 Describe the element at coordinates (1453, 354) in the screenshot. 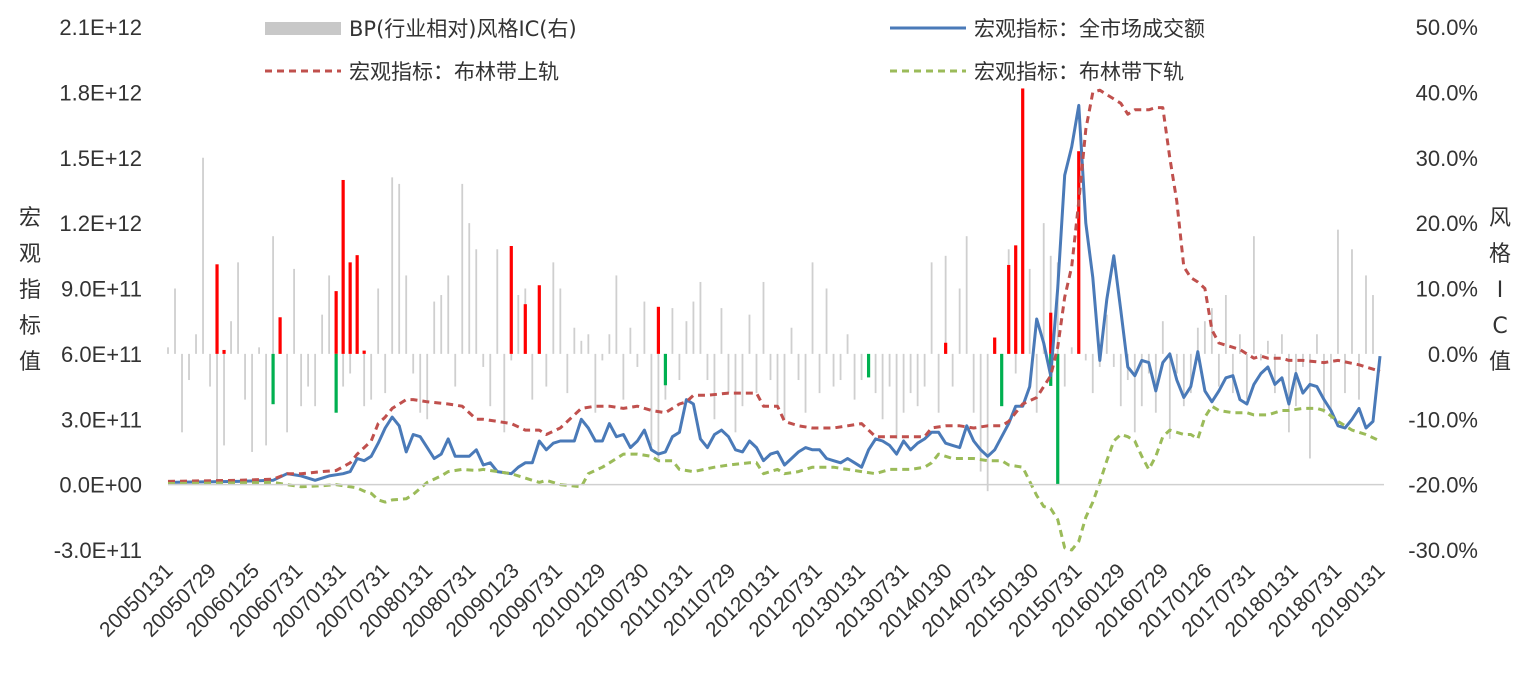

I see `right-axis-tick: 0.0%` at that location.